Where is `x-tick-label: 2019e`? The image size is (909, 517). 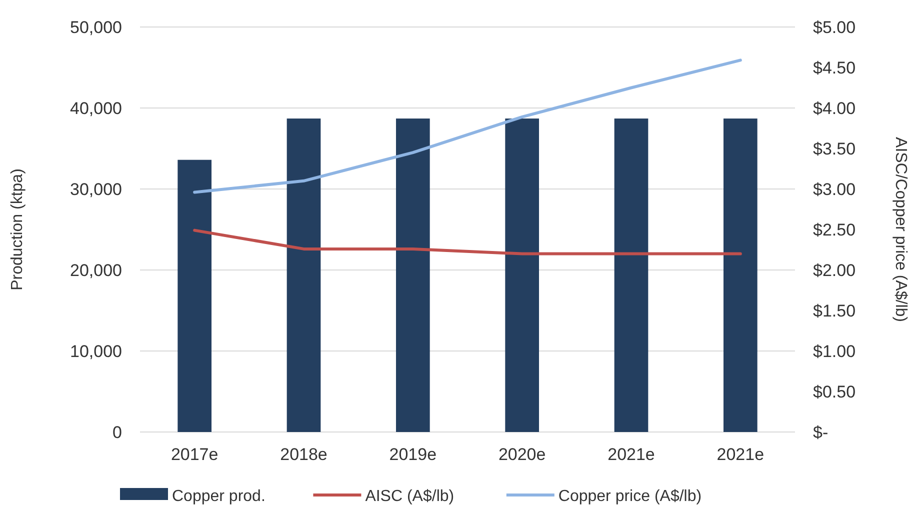
x-tick-label: 2019e is located at coordinates (413, 454).